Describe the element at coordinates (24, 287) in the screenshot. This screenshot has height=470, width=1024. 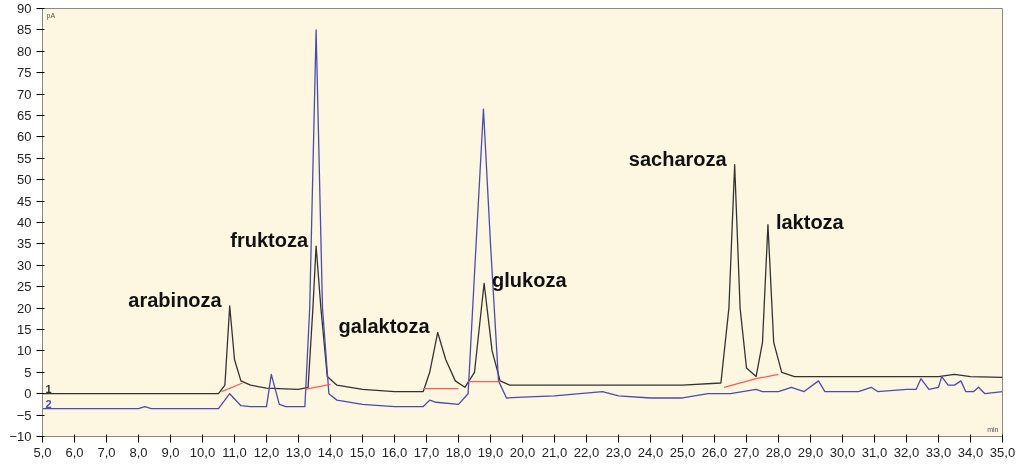
I see `y-tick-label: 25` at that location.